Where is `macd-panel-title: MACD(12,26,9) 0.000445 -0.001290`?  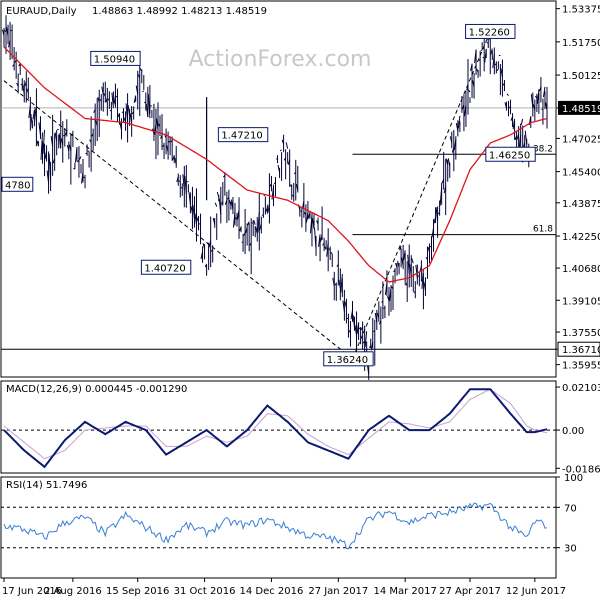 macd-panel-title: MACD(12,26,9) 0.000445 -0.001290 is located at coordinates (96, 389).